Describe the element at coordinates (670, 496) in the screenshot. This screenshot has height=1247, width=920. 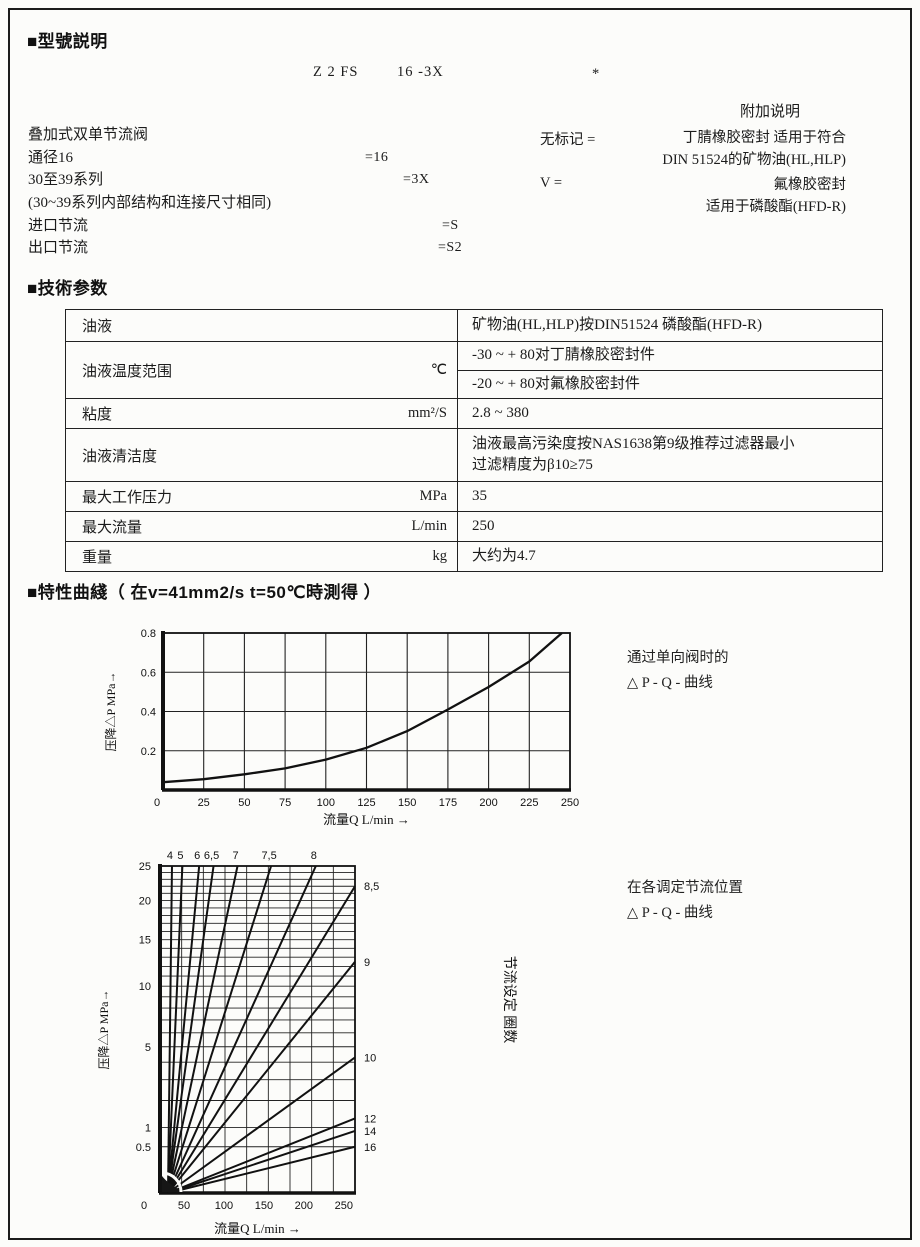
I see `table-row-value-cell: 35` at that location.